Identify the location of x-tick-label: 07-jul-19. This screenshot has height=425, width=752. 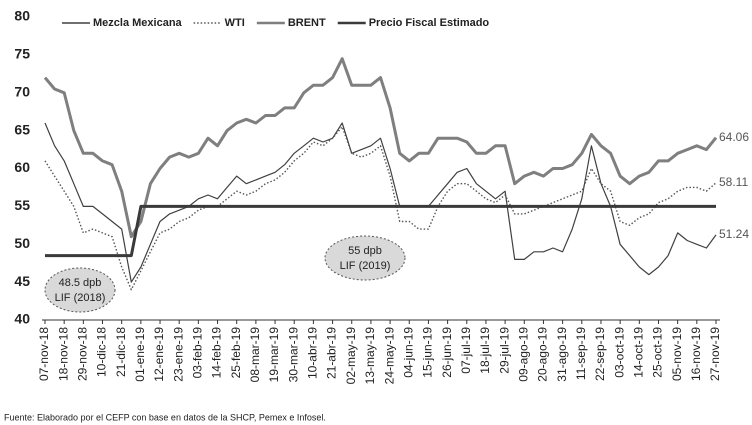
(466, 350).